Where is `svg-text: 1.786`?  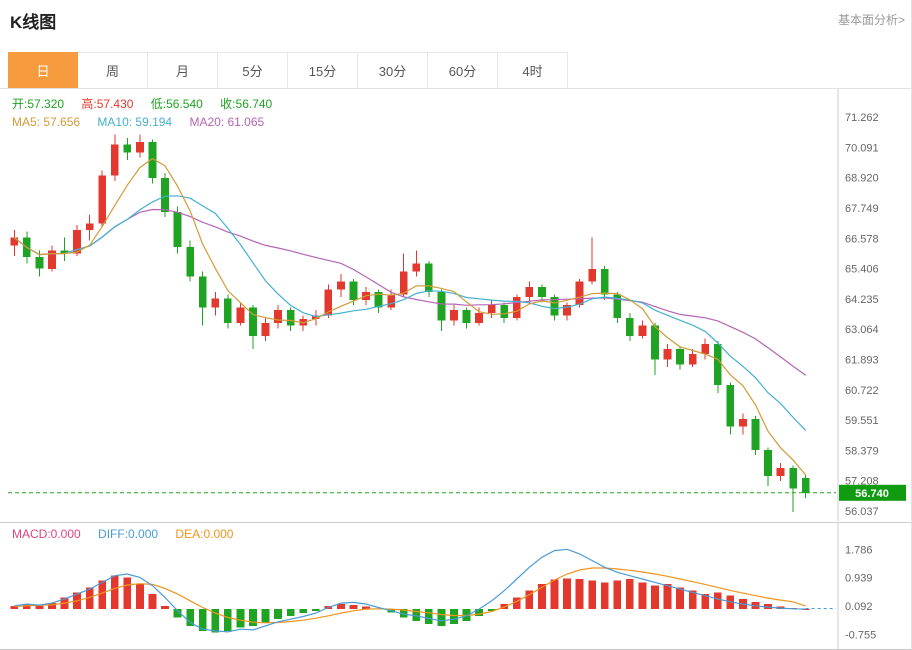
svg-text: 1.786 is located at coordinates (859, 550).